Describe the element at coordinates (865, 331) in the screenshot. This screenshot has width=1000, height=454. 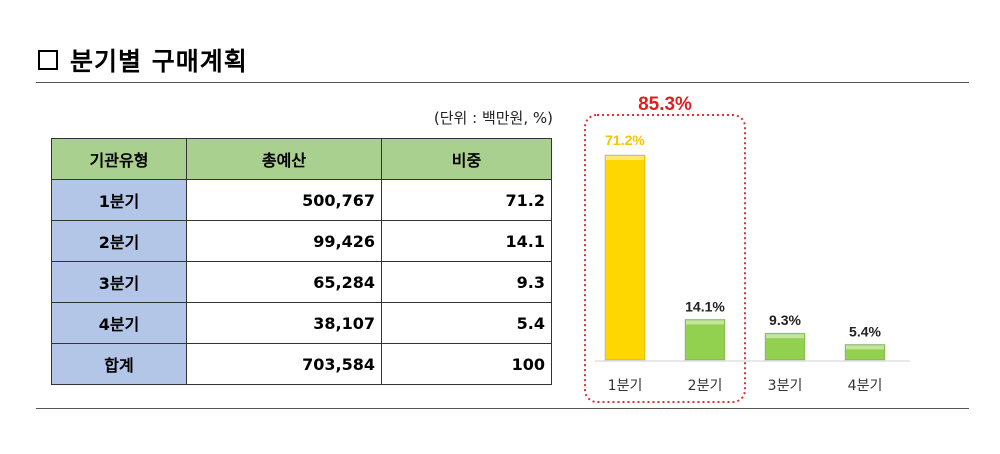
I see `data-label: 5.4%` at that location.